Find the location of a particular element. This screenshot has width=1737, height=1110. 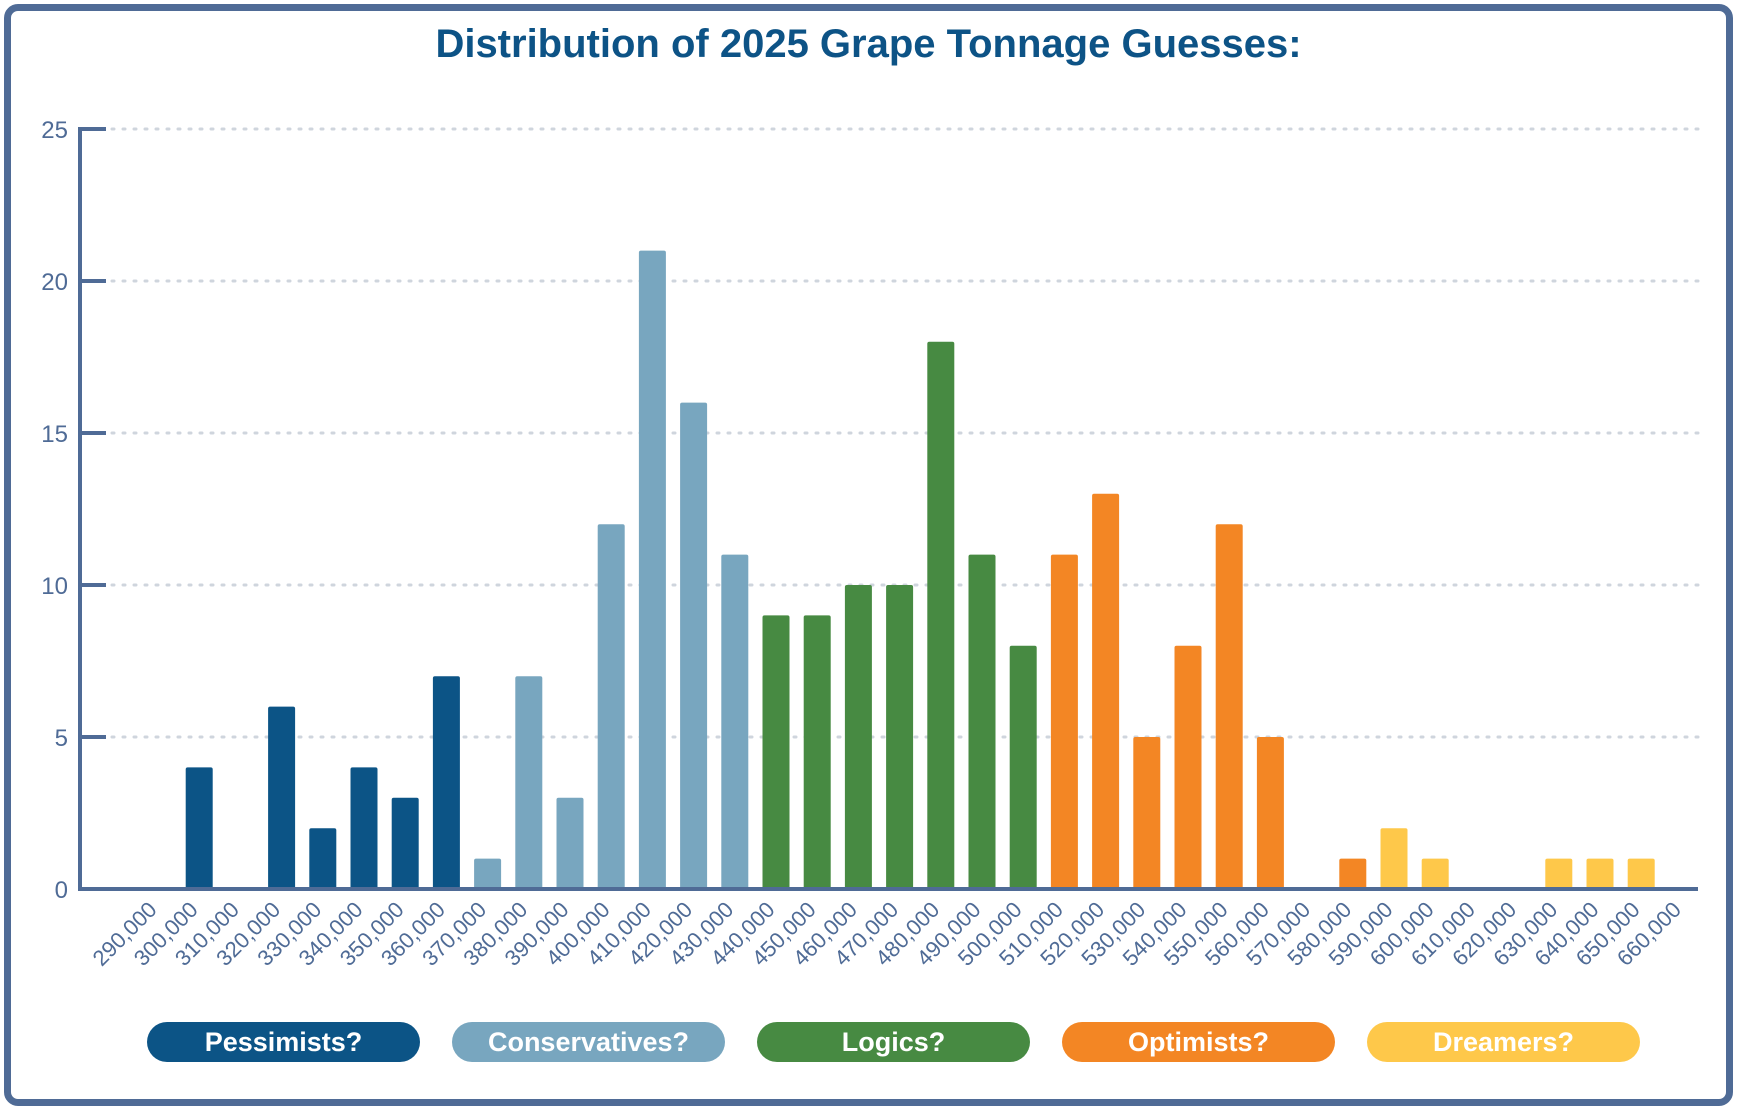

legend-conservatives: Conservatives? is located at coordinates (588, 1042).